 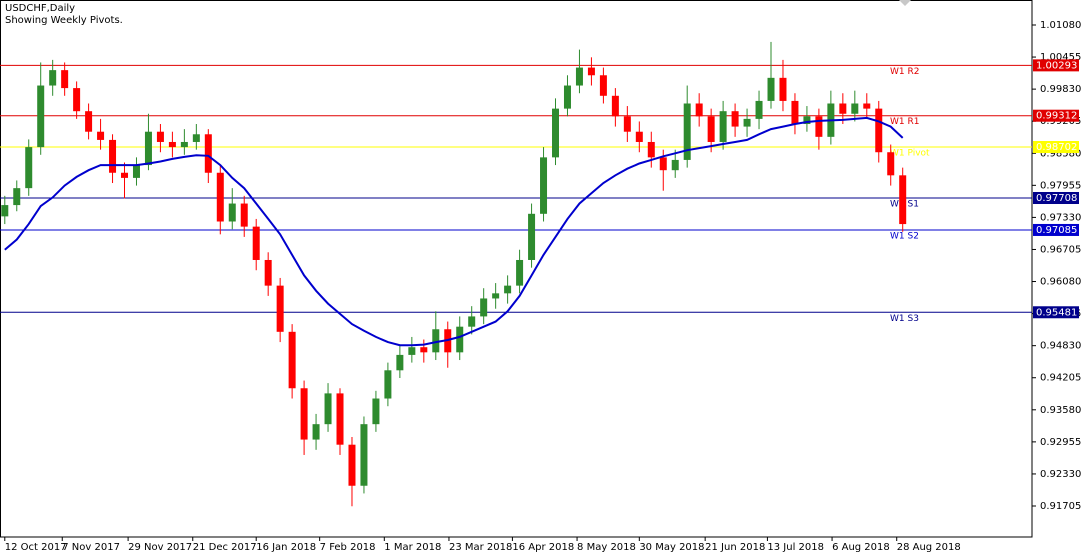 I want to click on price-tag-label: 0.99312, so click(x=1056, y=116).